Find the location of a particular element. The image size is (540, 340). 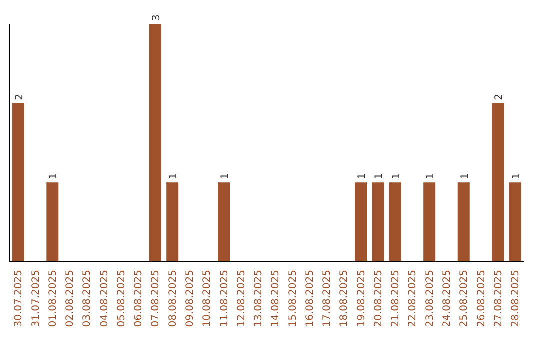

x-tick-label: 05.08.2025 is located at coordinates (122, 299).